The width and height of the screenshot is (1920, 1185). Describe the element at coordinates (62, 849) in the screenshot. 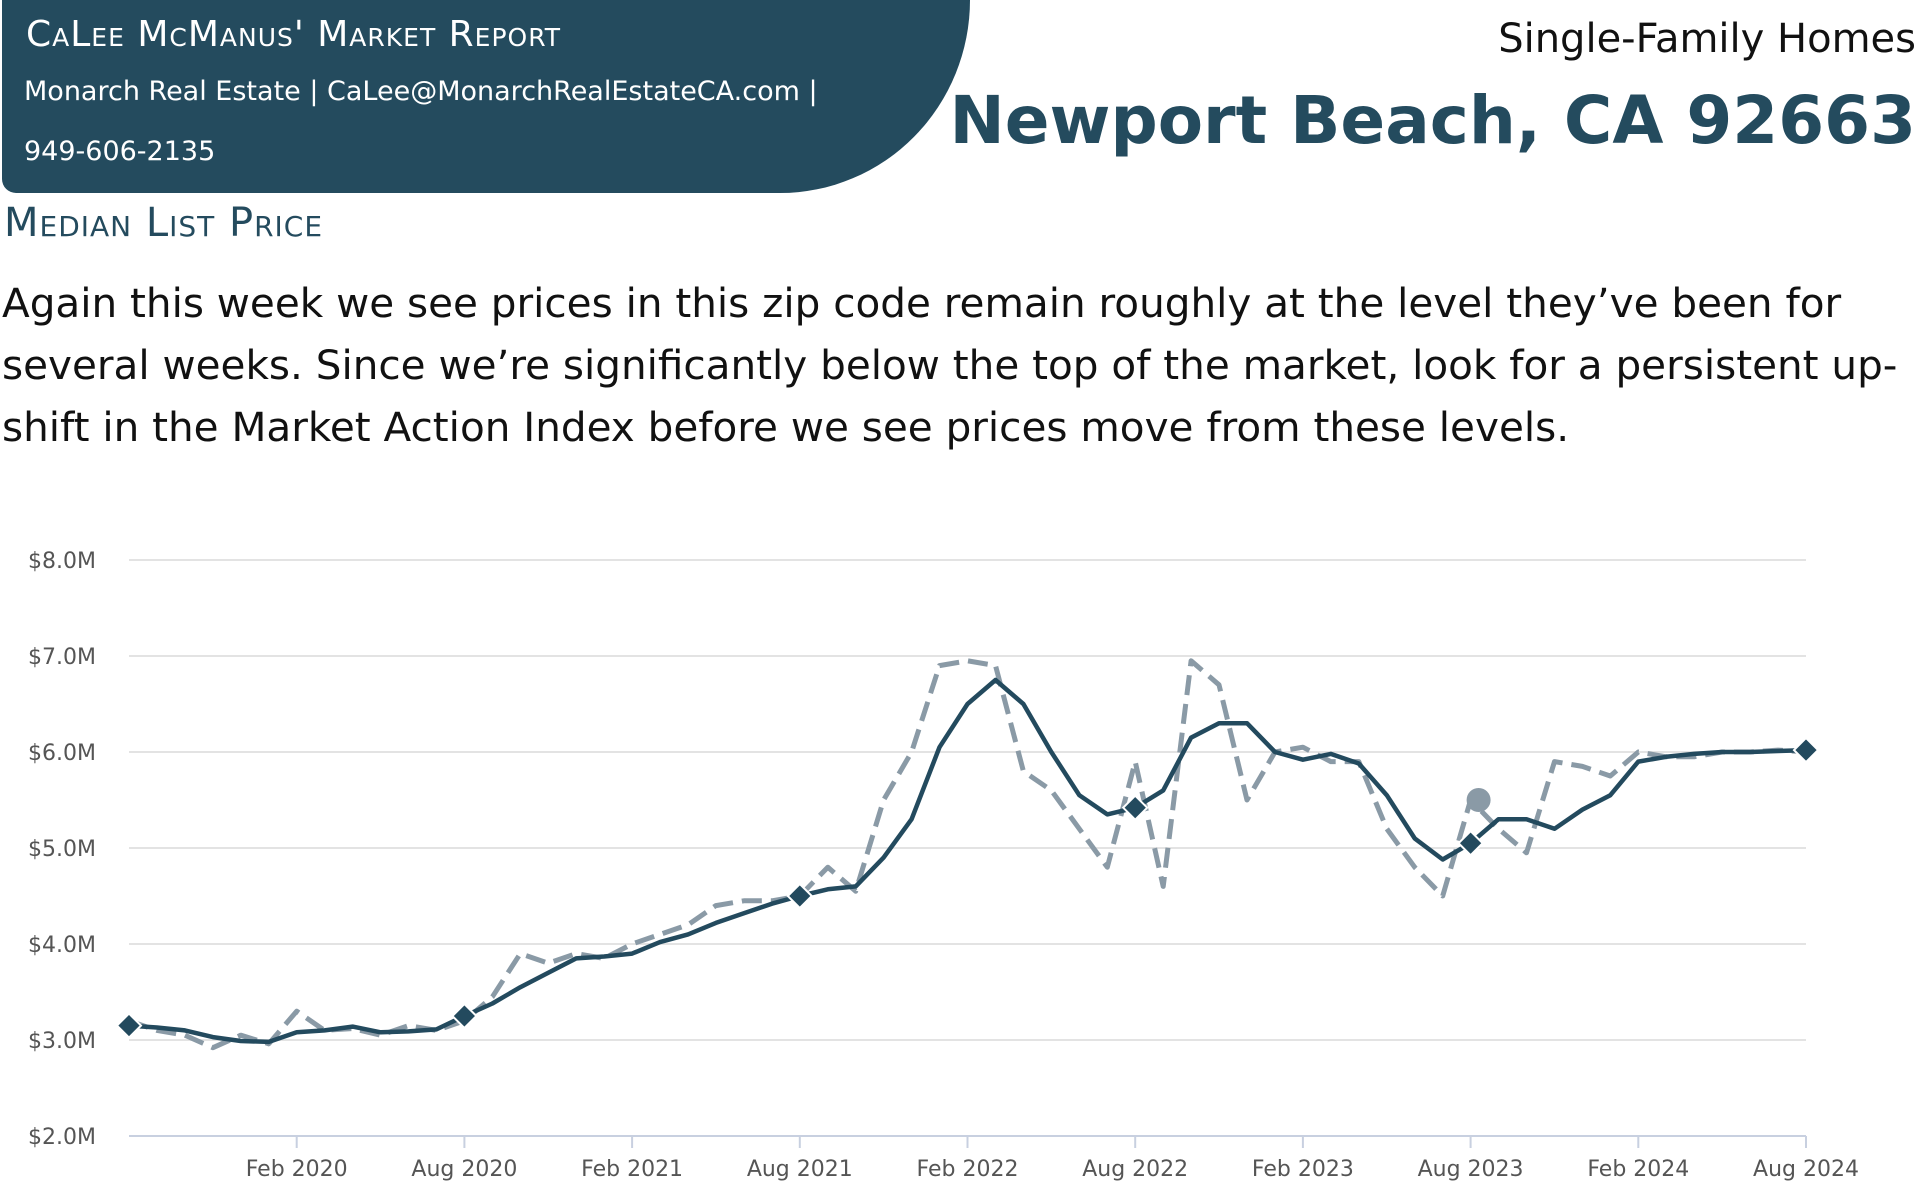

I see `y-tick-label: $5.0M` at that location.